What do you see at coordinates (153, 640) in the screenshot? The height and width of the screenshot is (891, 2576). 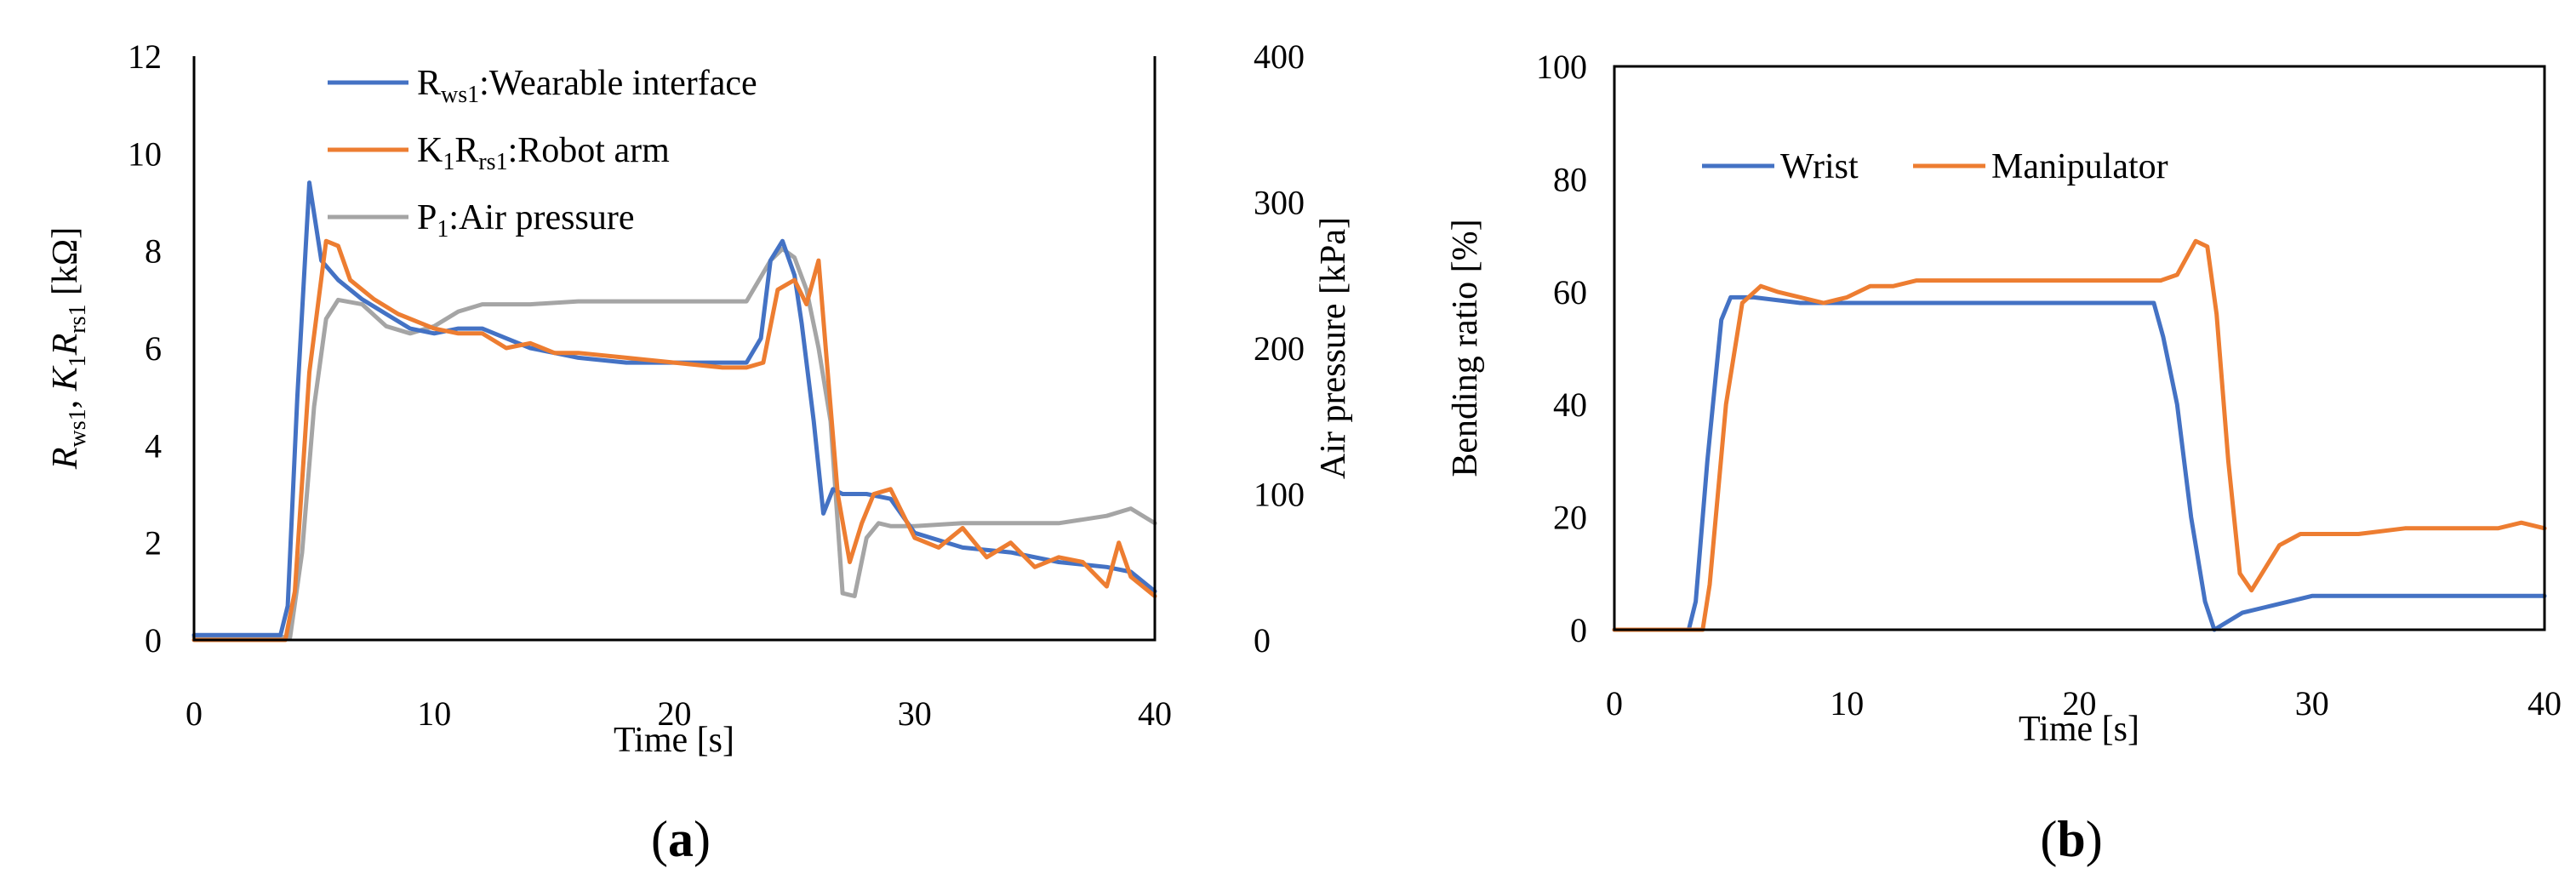 I see `panel-a-y-tick-left-0: 0` at bounding box center [153, 640].